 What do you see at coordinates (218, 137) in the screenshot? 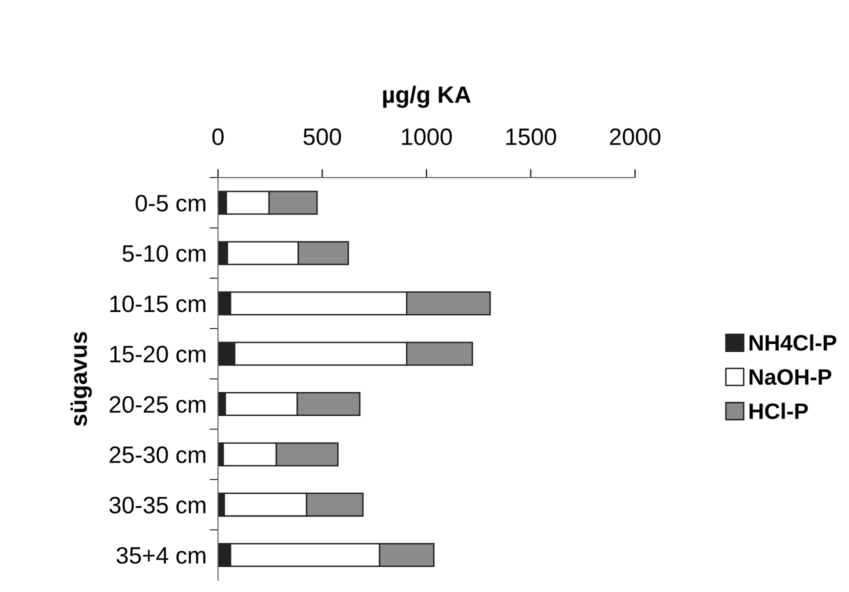
I see `x-tick-label: 0` at bounding box center [218, 137].